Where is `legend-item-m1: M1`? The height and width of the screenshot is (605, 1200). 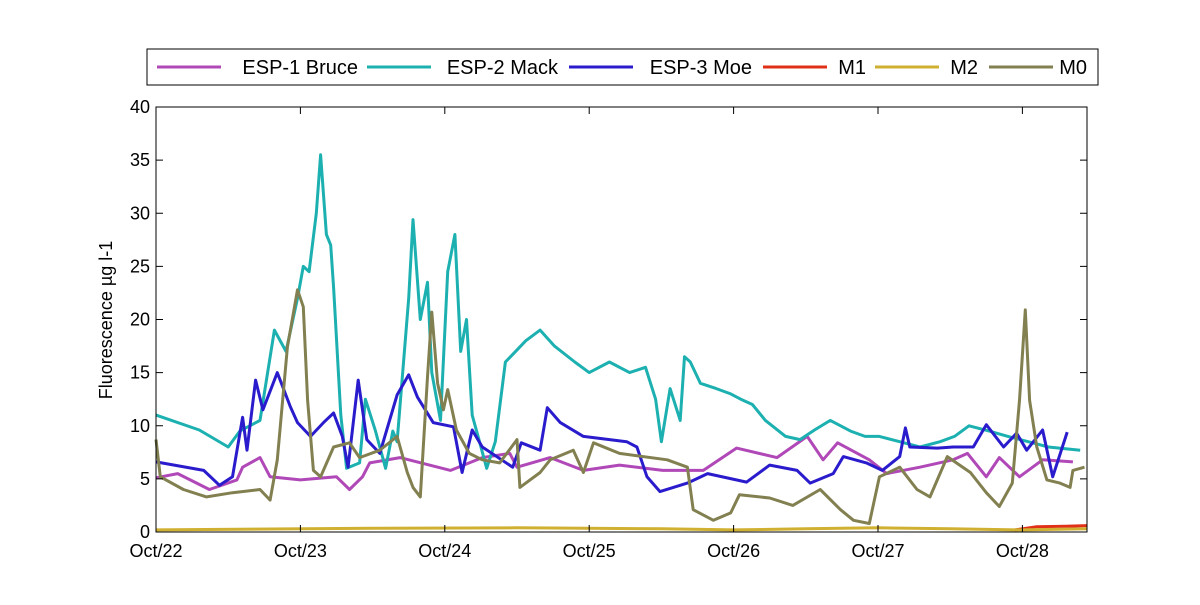
legend-item-m1: M1 is located at coordinates (814, 68).